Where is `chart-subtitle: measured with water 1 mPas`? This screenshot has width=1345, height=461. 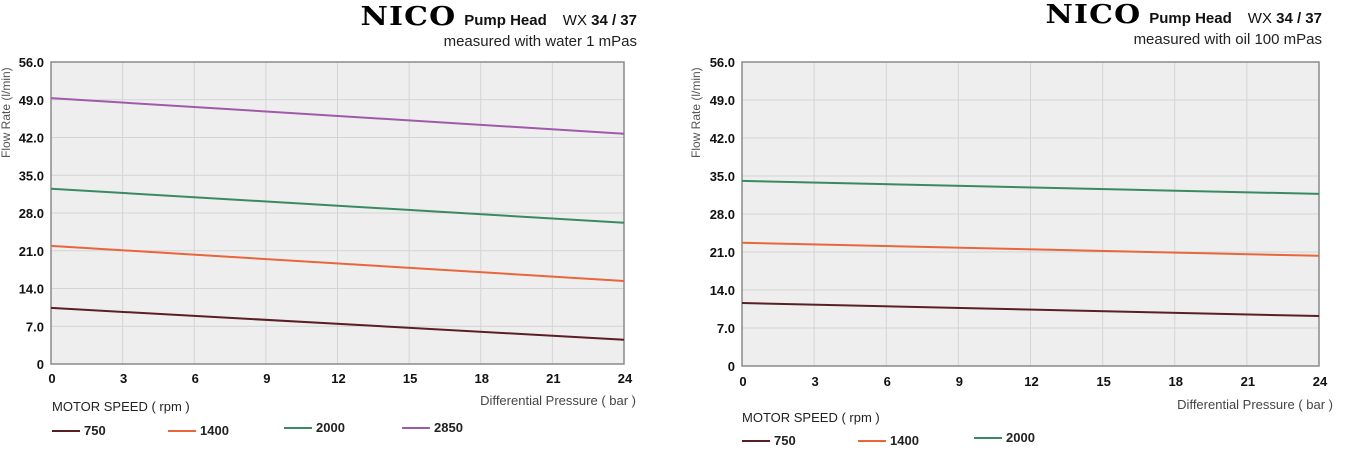 chart-subtitle: measured with water 1 mPas is located at coordinates (540, 41).